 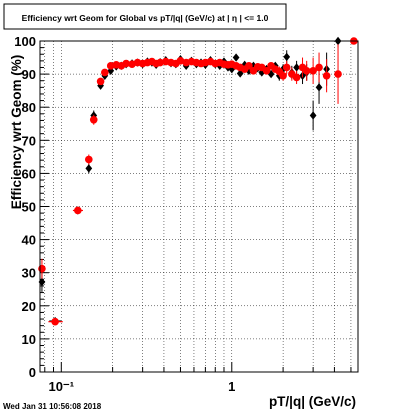 What do you see at coordinates (312, 401) in the screenshot?
I see `x-axis-label: pT/|q| (GeV/c)` at bounding box center [312, 401].